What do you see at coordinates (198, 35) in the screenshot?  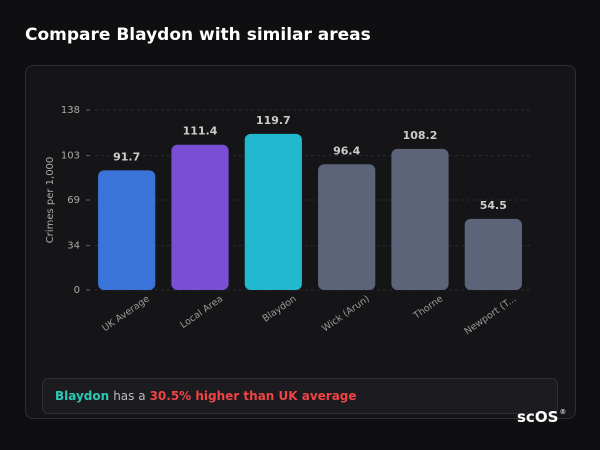 I see `title: Compare Blaydon with similar areas` at bounding box center [198, 35].